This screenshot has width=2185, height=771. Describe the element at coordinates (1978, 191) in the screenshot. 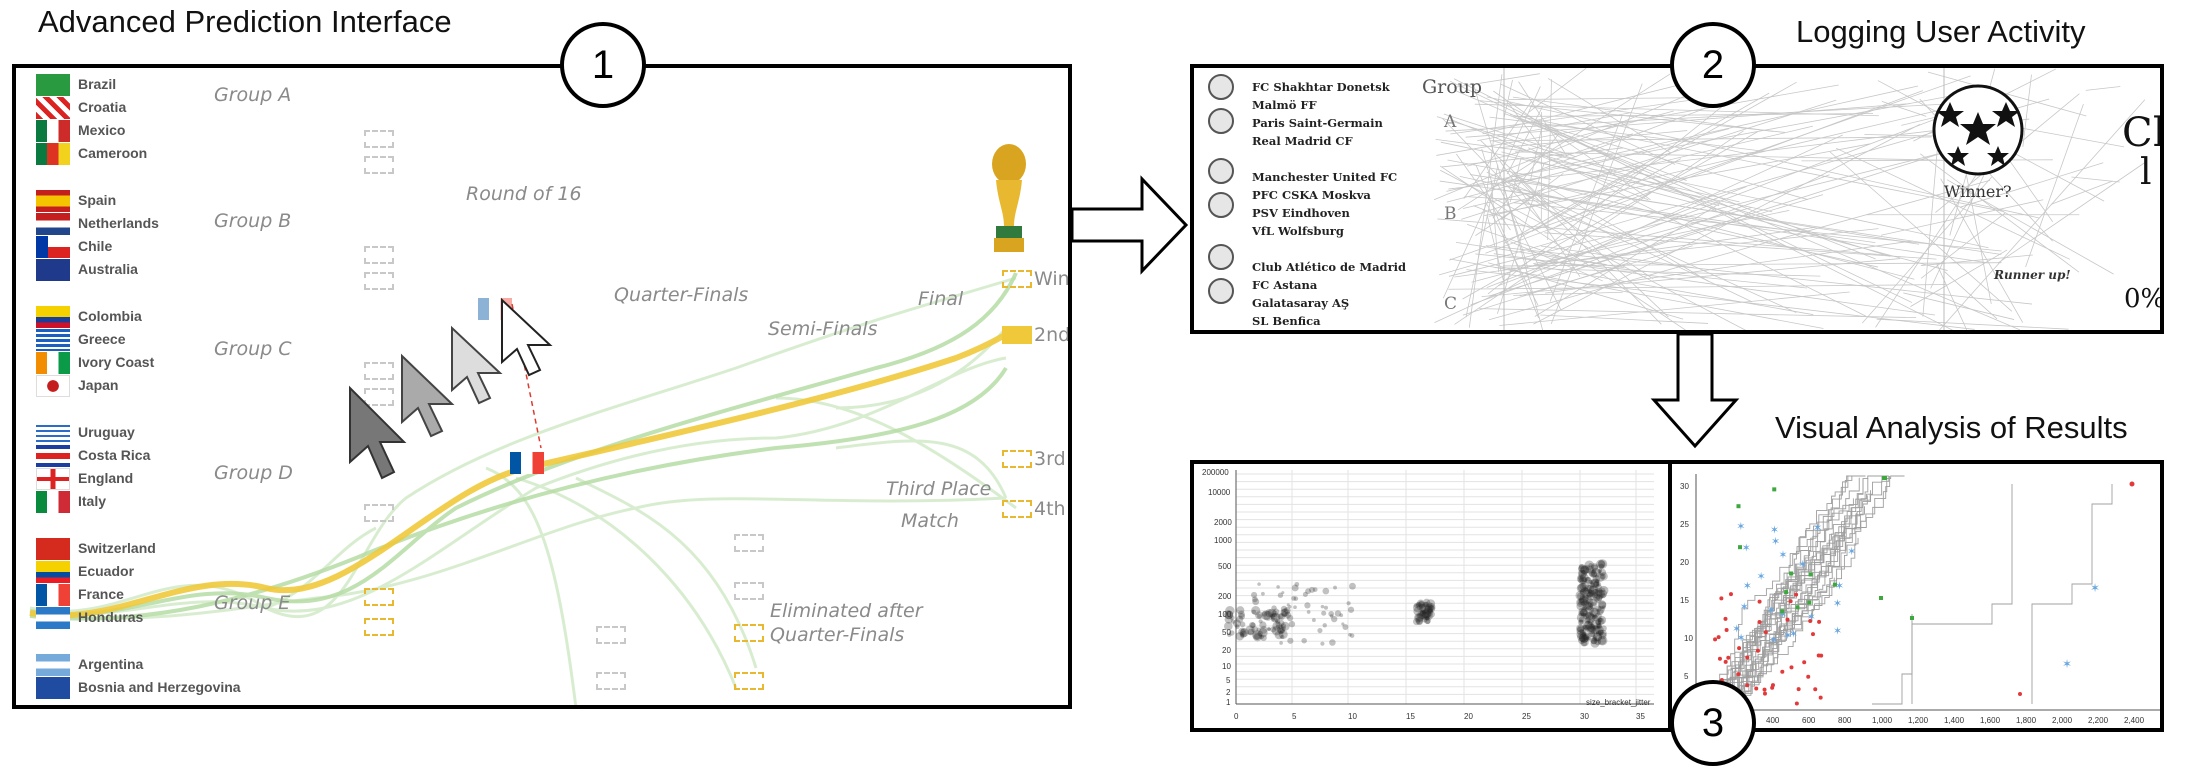

I see `winner-question: Winner?` at that location.